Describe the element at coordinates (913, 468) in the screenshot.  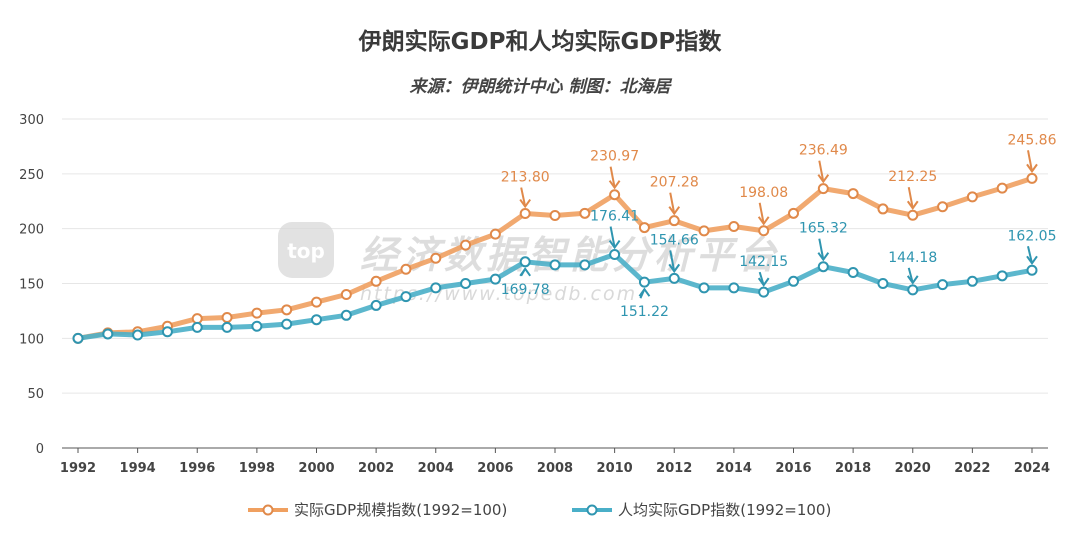
I see `x-tick-label: 2020` at that location.